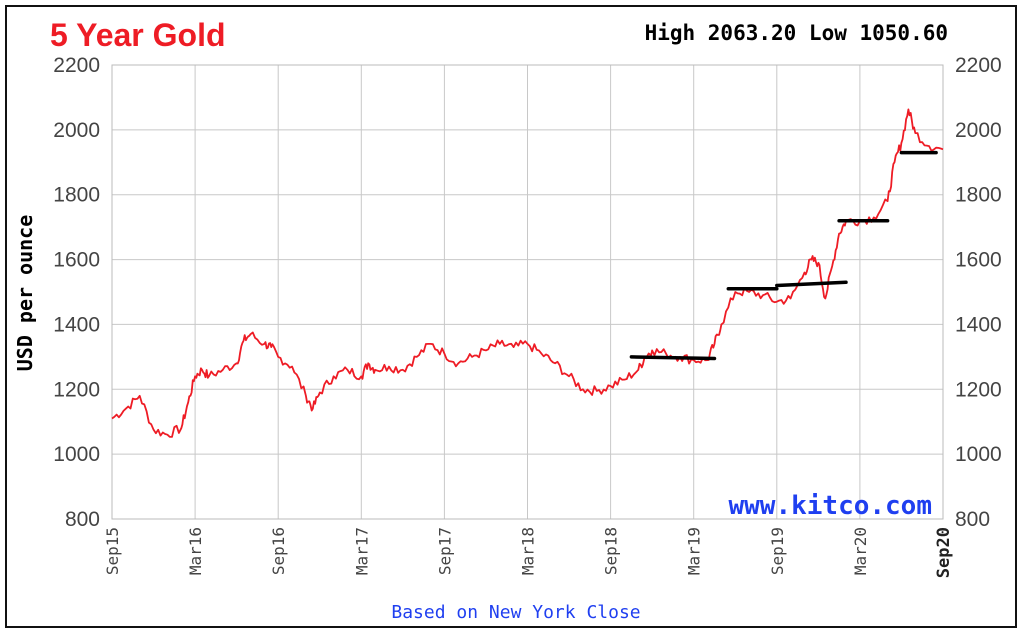  Describe the element at coordinates (82, 519) in the screenshot. I see `y-tick-label-left: 800` at that location.